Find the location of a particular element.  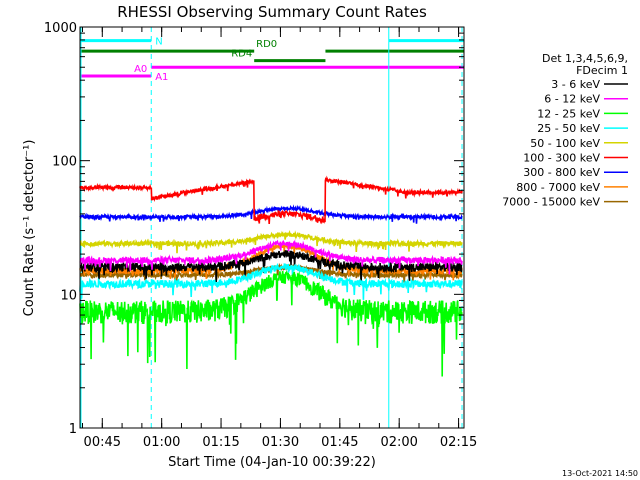

y-tick-label: 100 is located at coordinates (64, 162).